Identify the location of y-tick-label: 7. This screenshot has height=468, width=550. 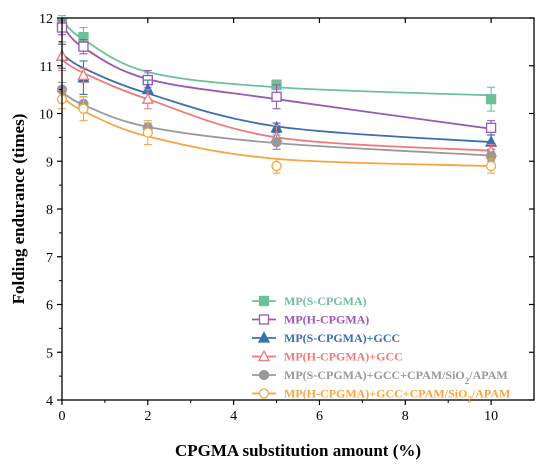
(49, 258).